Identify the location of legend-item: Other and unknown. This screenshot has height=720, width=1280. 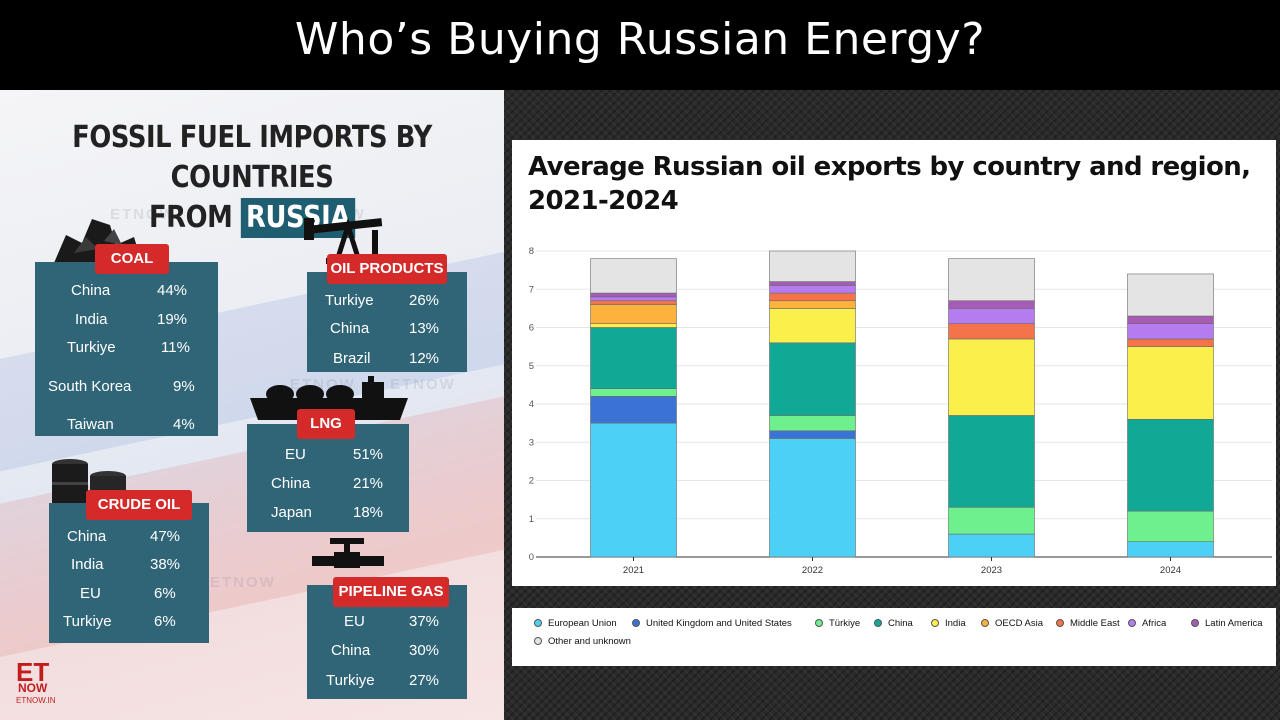
(582, 641).